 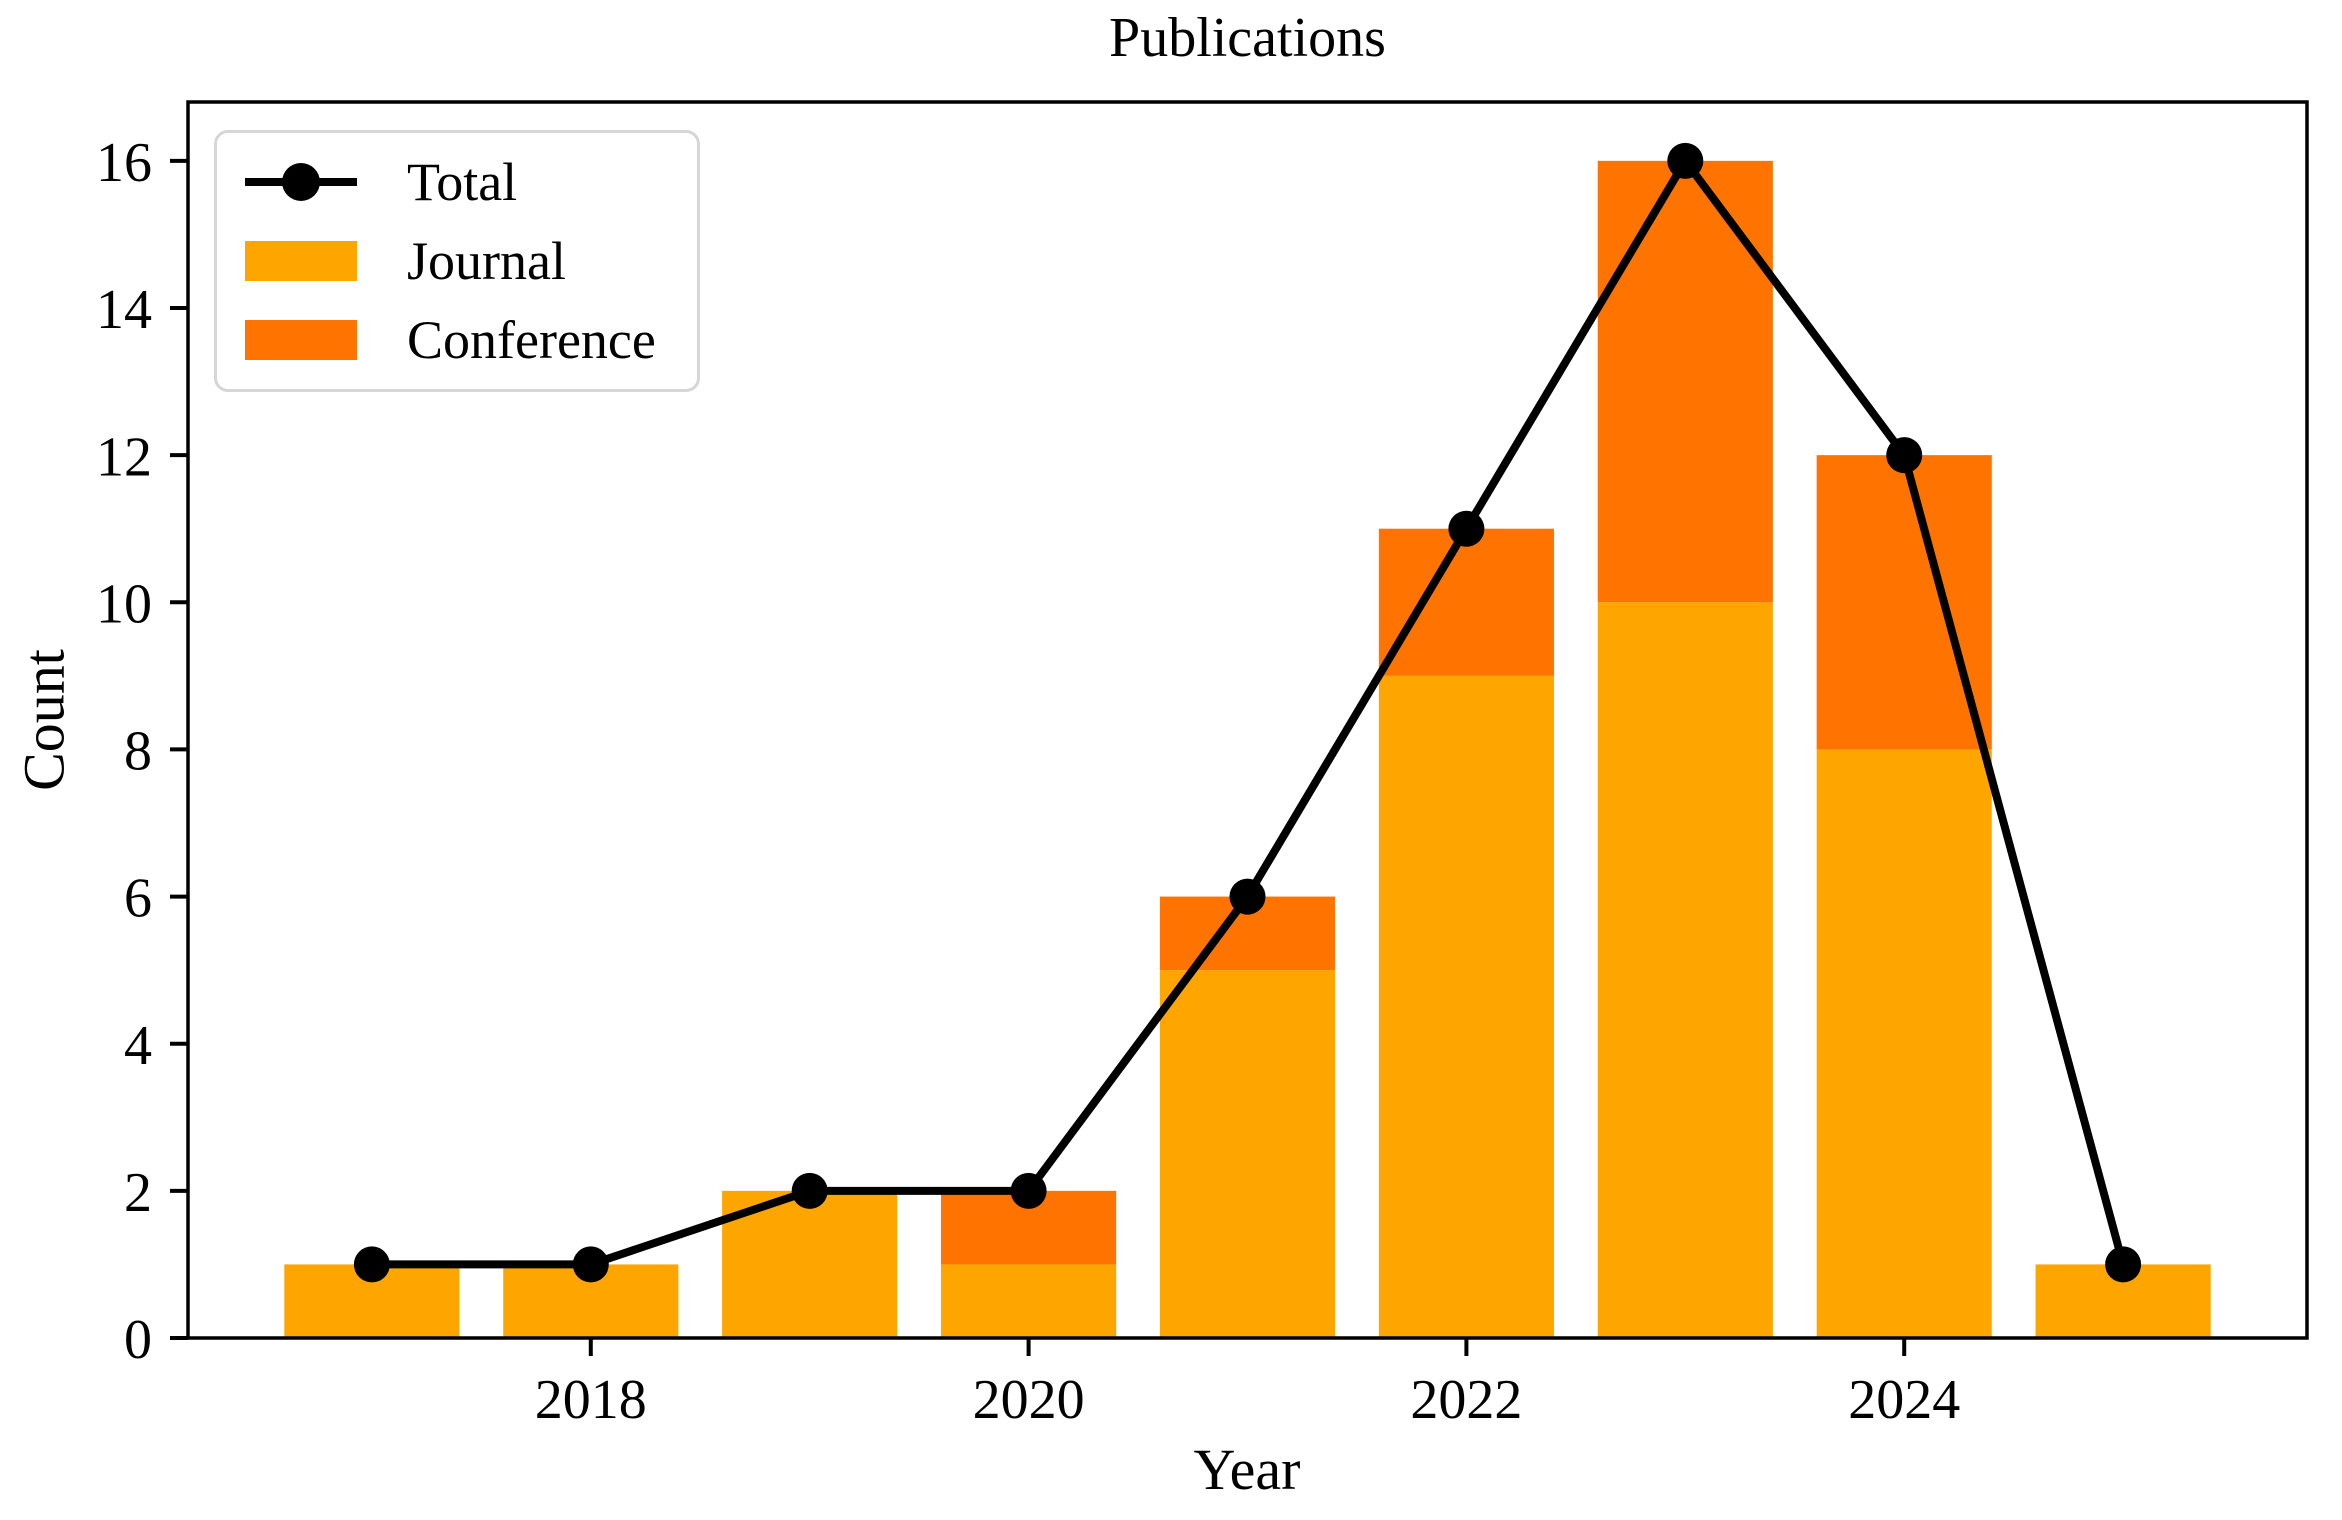 I want to click on bar-conference-2022, so click(x=1466, y=602).